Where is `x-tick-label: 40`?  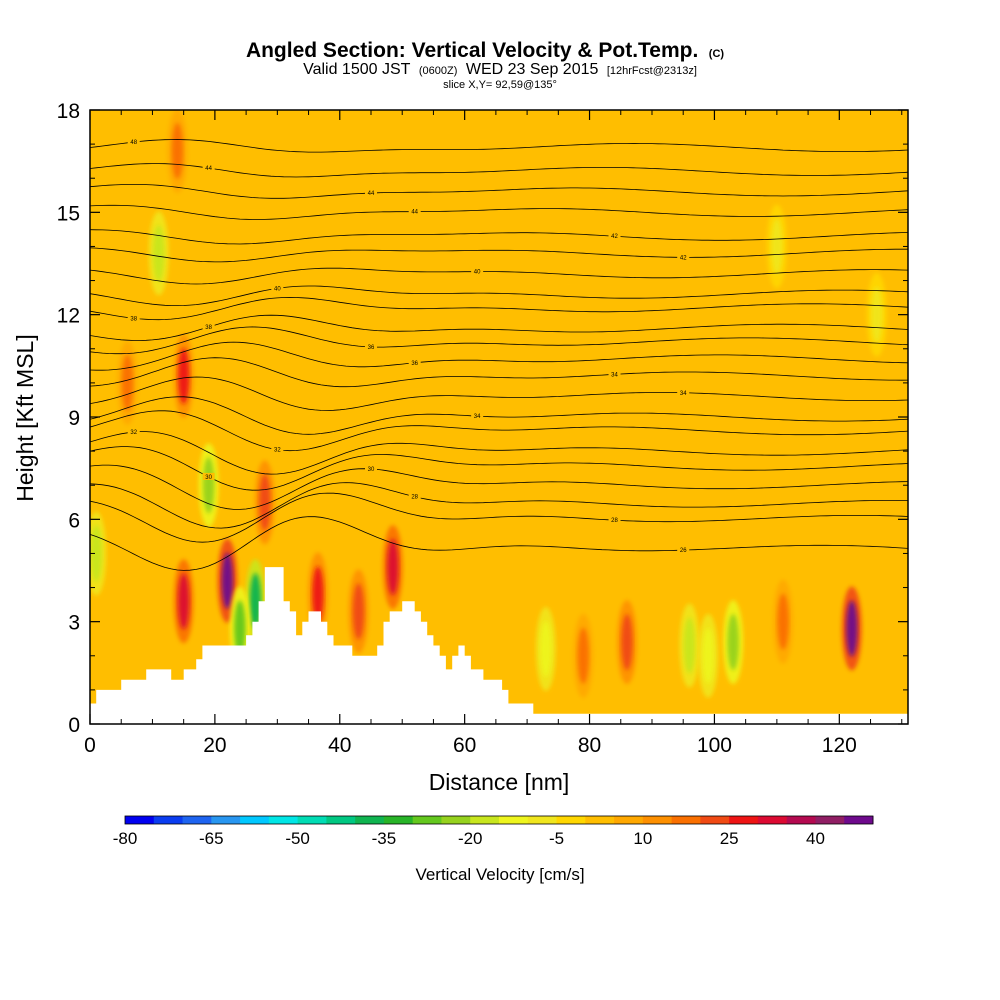 x-tick-label: 40 is located at coordinates (339, 745).